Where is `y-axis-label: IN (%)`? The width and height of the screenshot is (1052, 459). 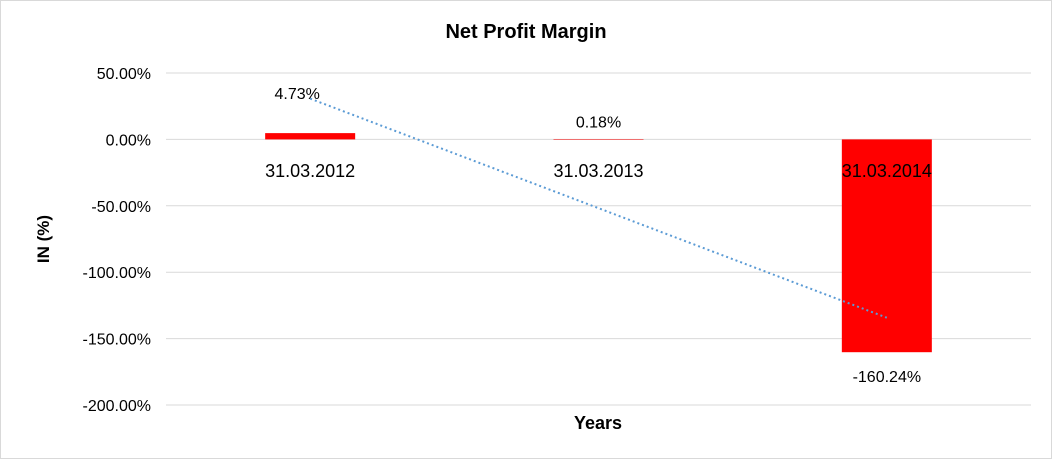
y-axis-label: IN (%) is located at coordinates (43, 239).